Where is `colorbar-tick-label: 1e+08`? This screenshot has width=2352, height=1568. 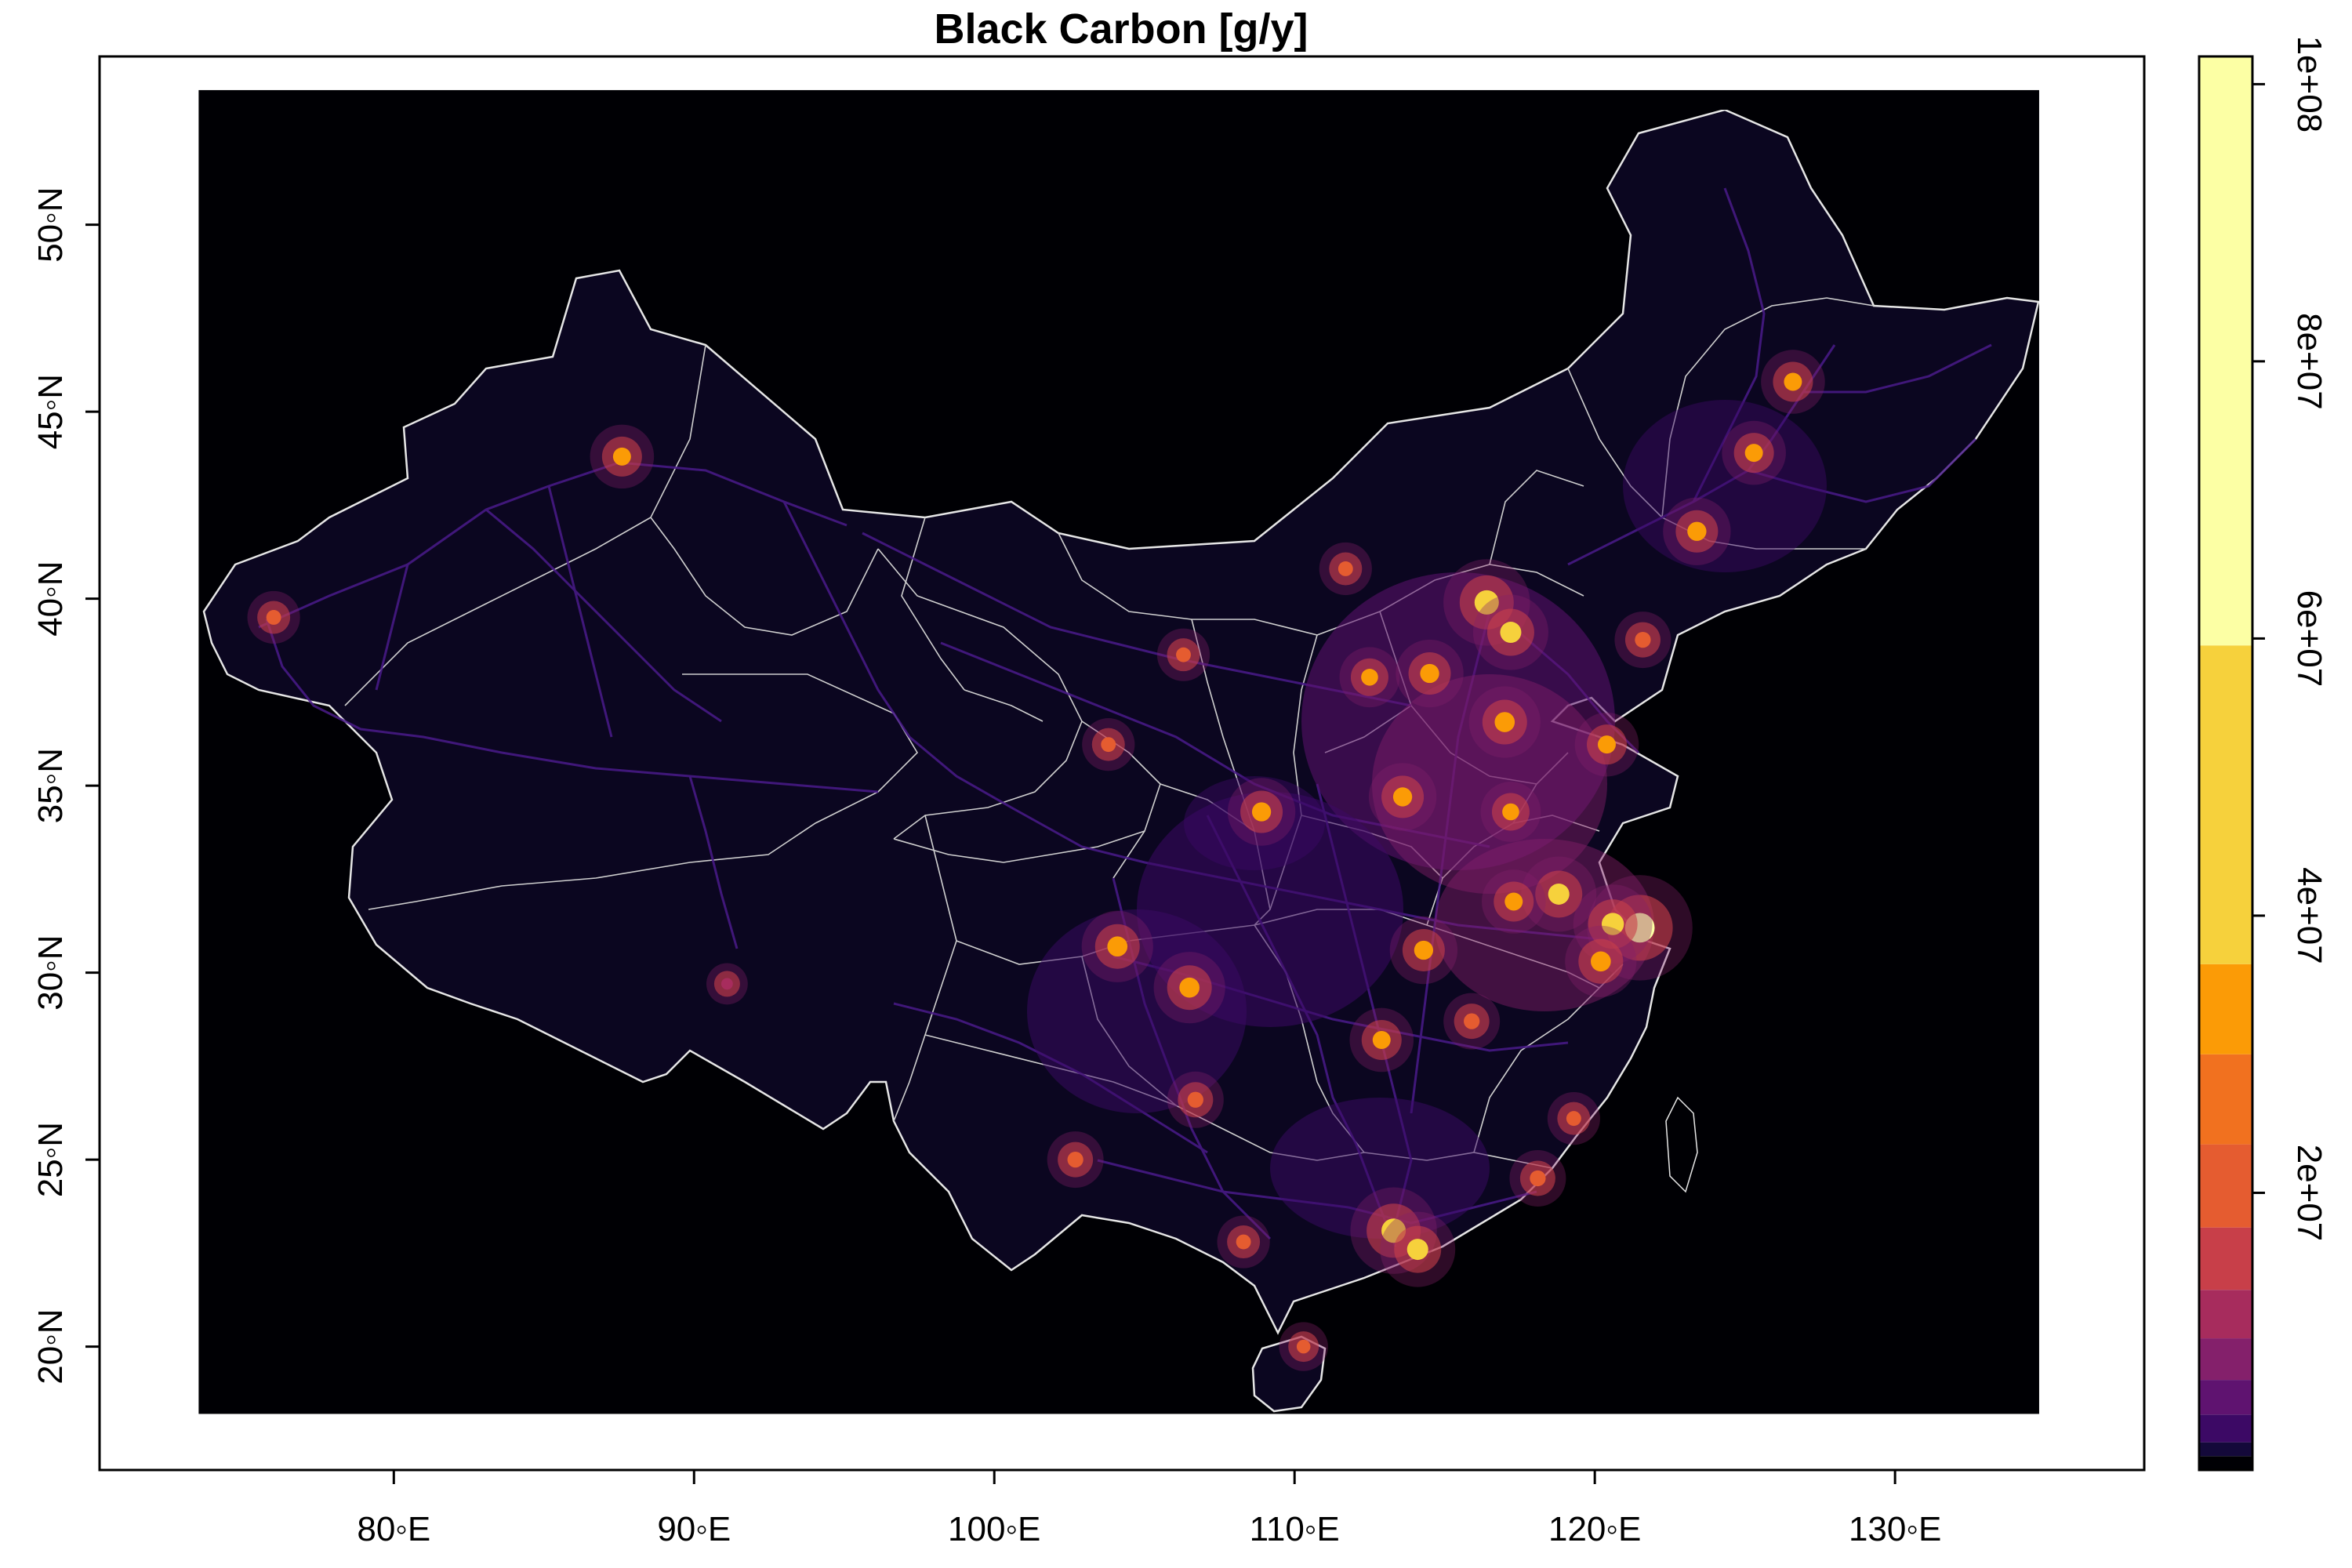
colorbar-tick-label: 1e+08 is located at coordinates (2309, 84).